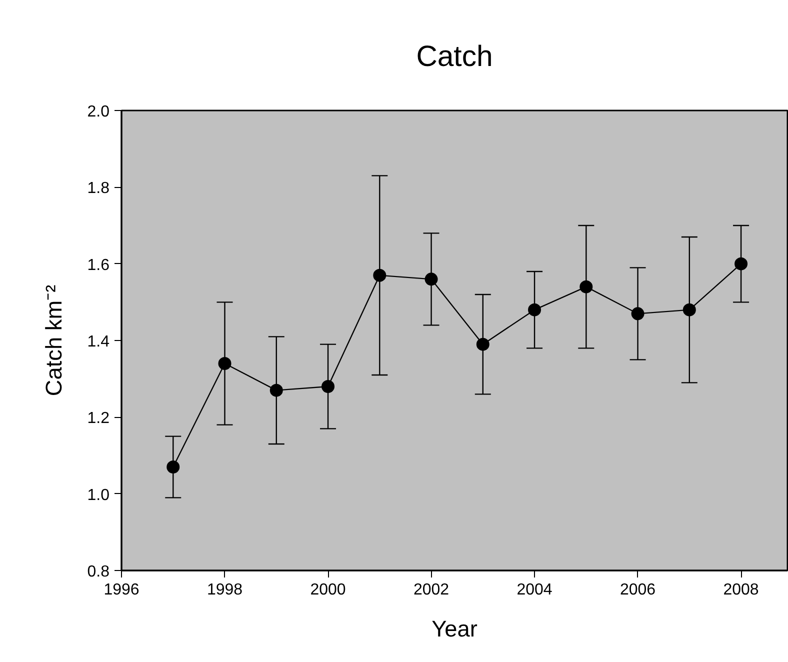 This screenshot has height=662, width=788. What do you see at coordinates (431, 590) in the screenshot?
I see `x-tick-label: 2002` at bounding box center [431, 590].